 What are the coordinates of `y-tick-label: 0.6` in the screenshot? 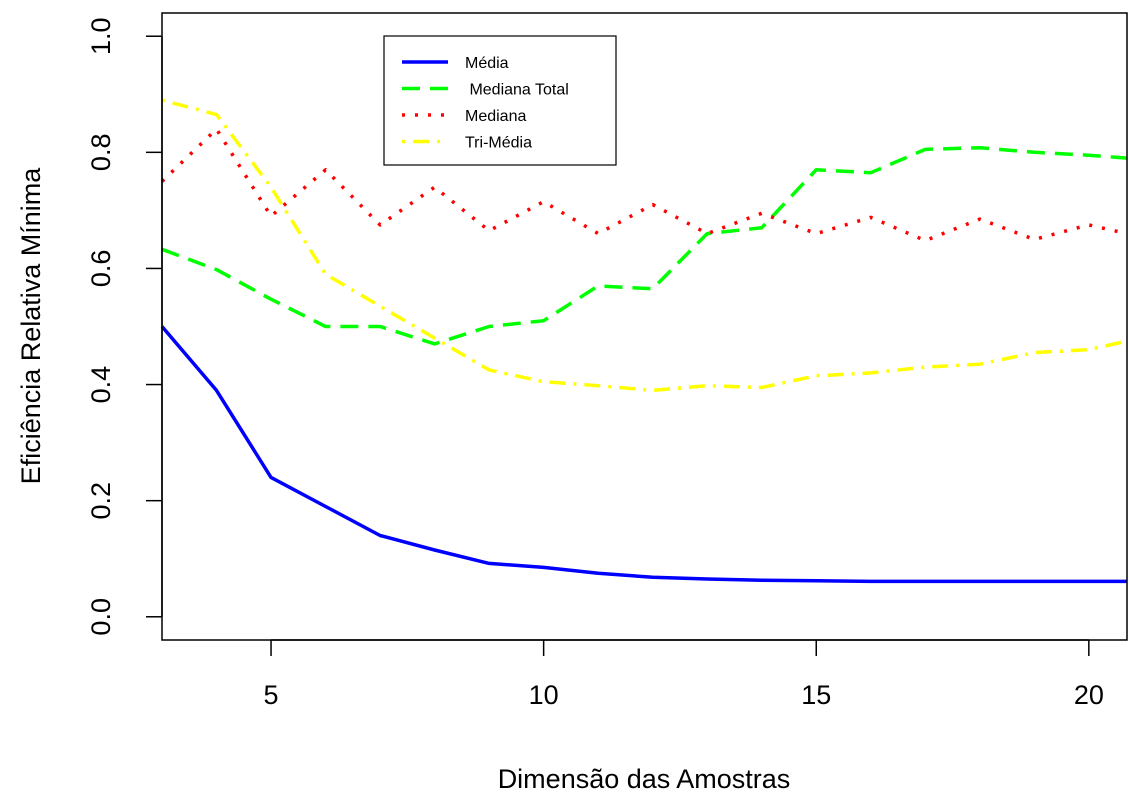 It's located at (101, 269).